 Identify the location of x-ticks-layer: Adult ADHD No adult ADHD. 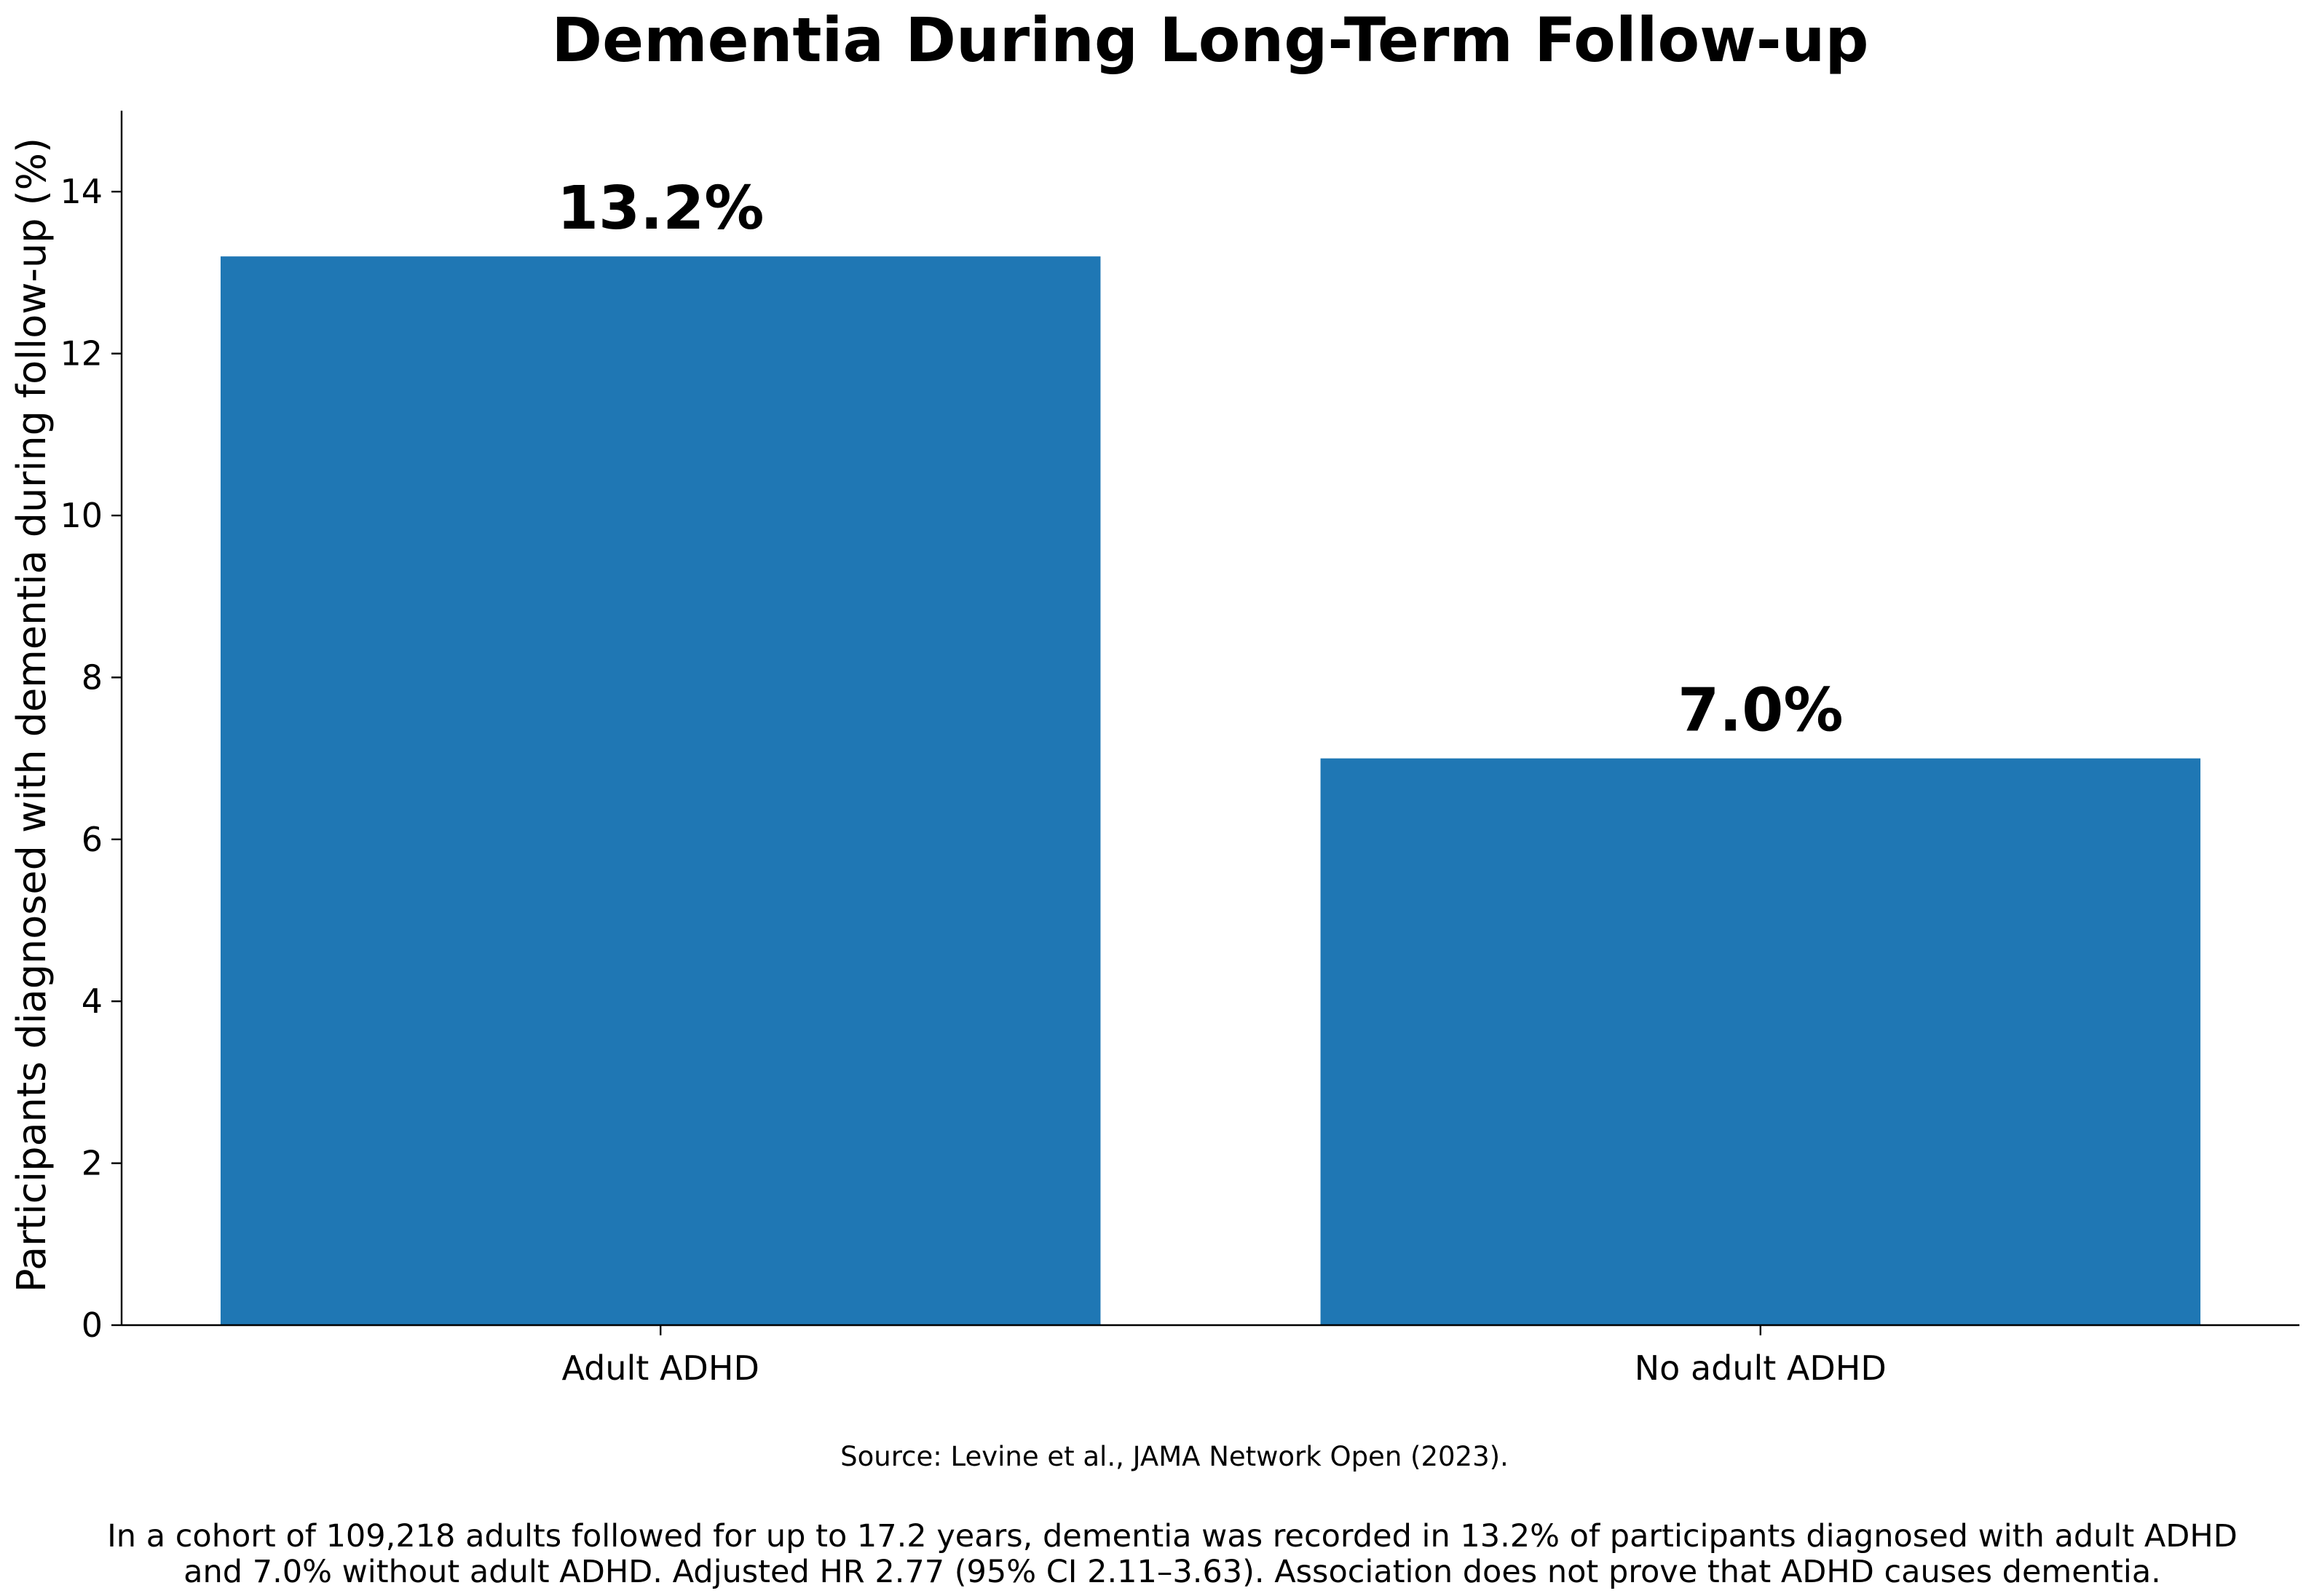
(1224, 1356).